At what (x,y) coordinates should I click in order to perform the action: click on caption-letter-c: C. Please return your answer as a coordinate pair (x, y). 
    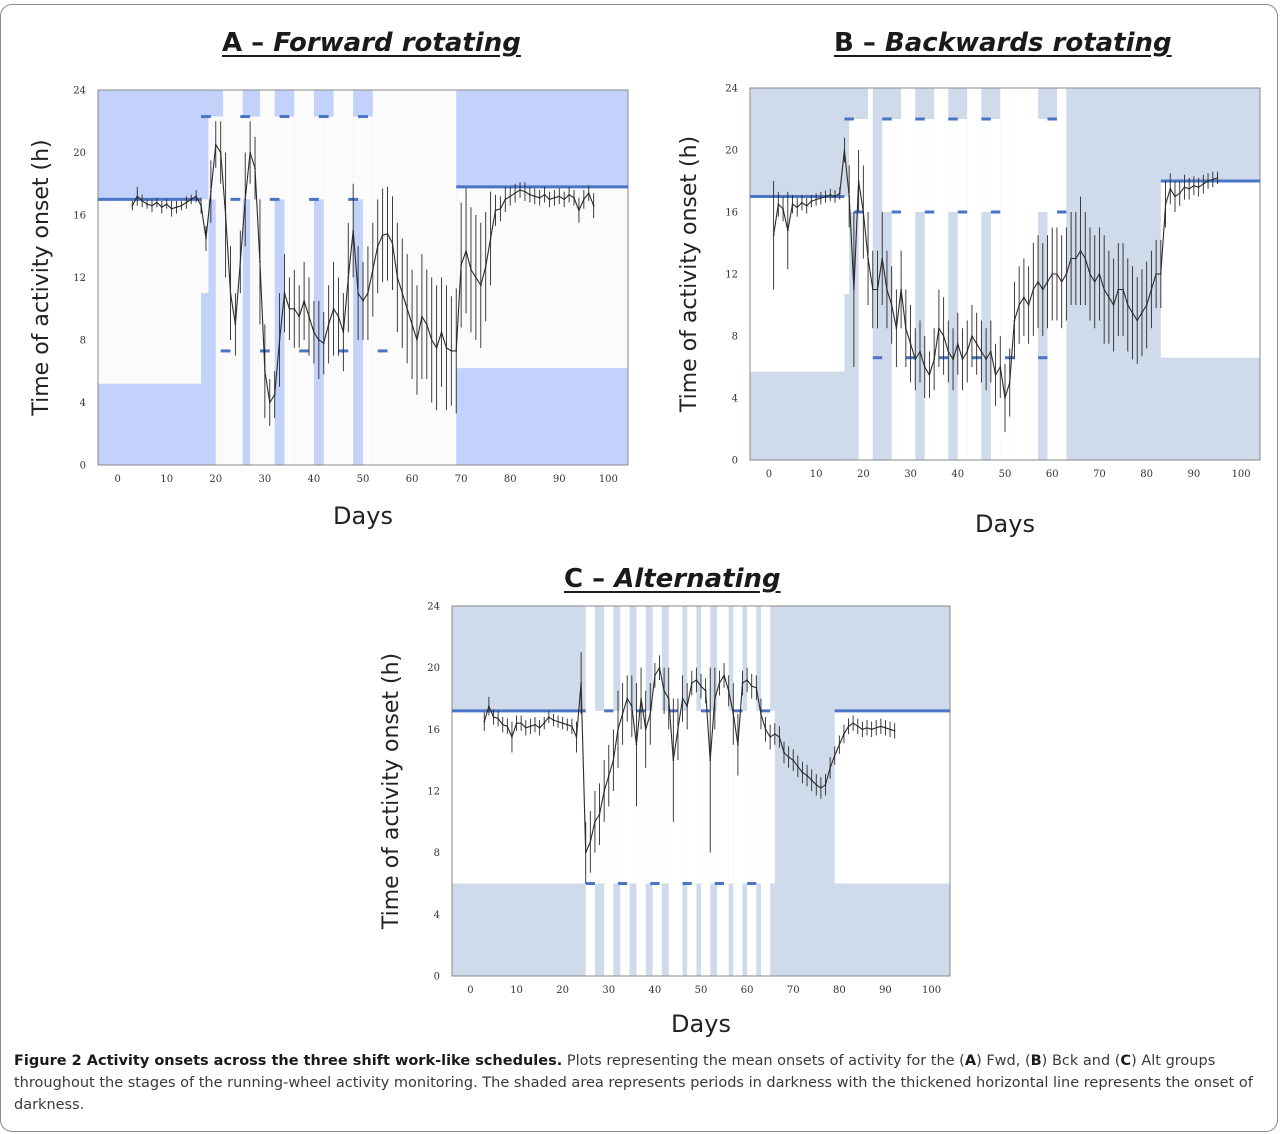
    Looking at the image, I should click on (1126, 1061).